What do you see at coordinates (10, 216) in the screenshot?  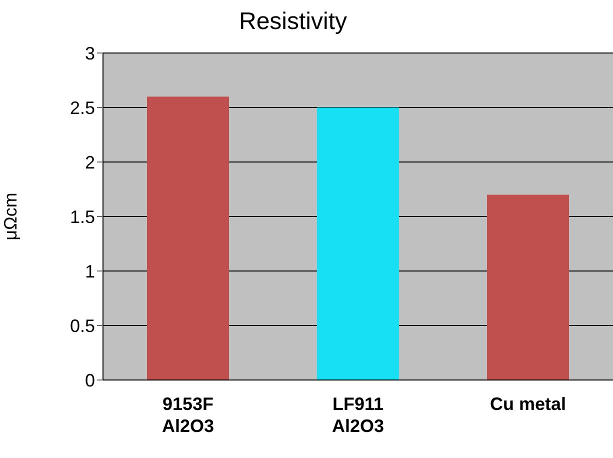 I see `y-axis-title: μΩcm` at bounding box center [10, 216].